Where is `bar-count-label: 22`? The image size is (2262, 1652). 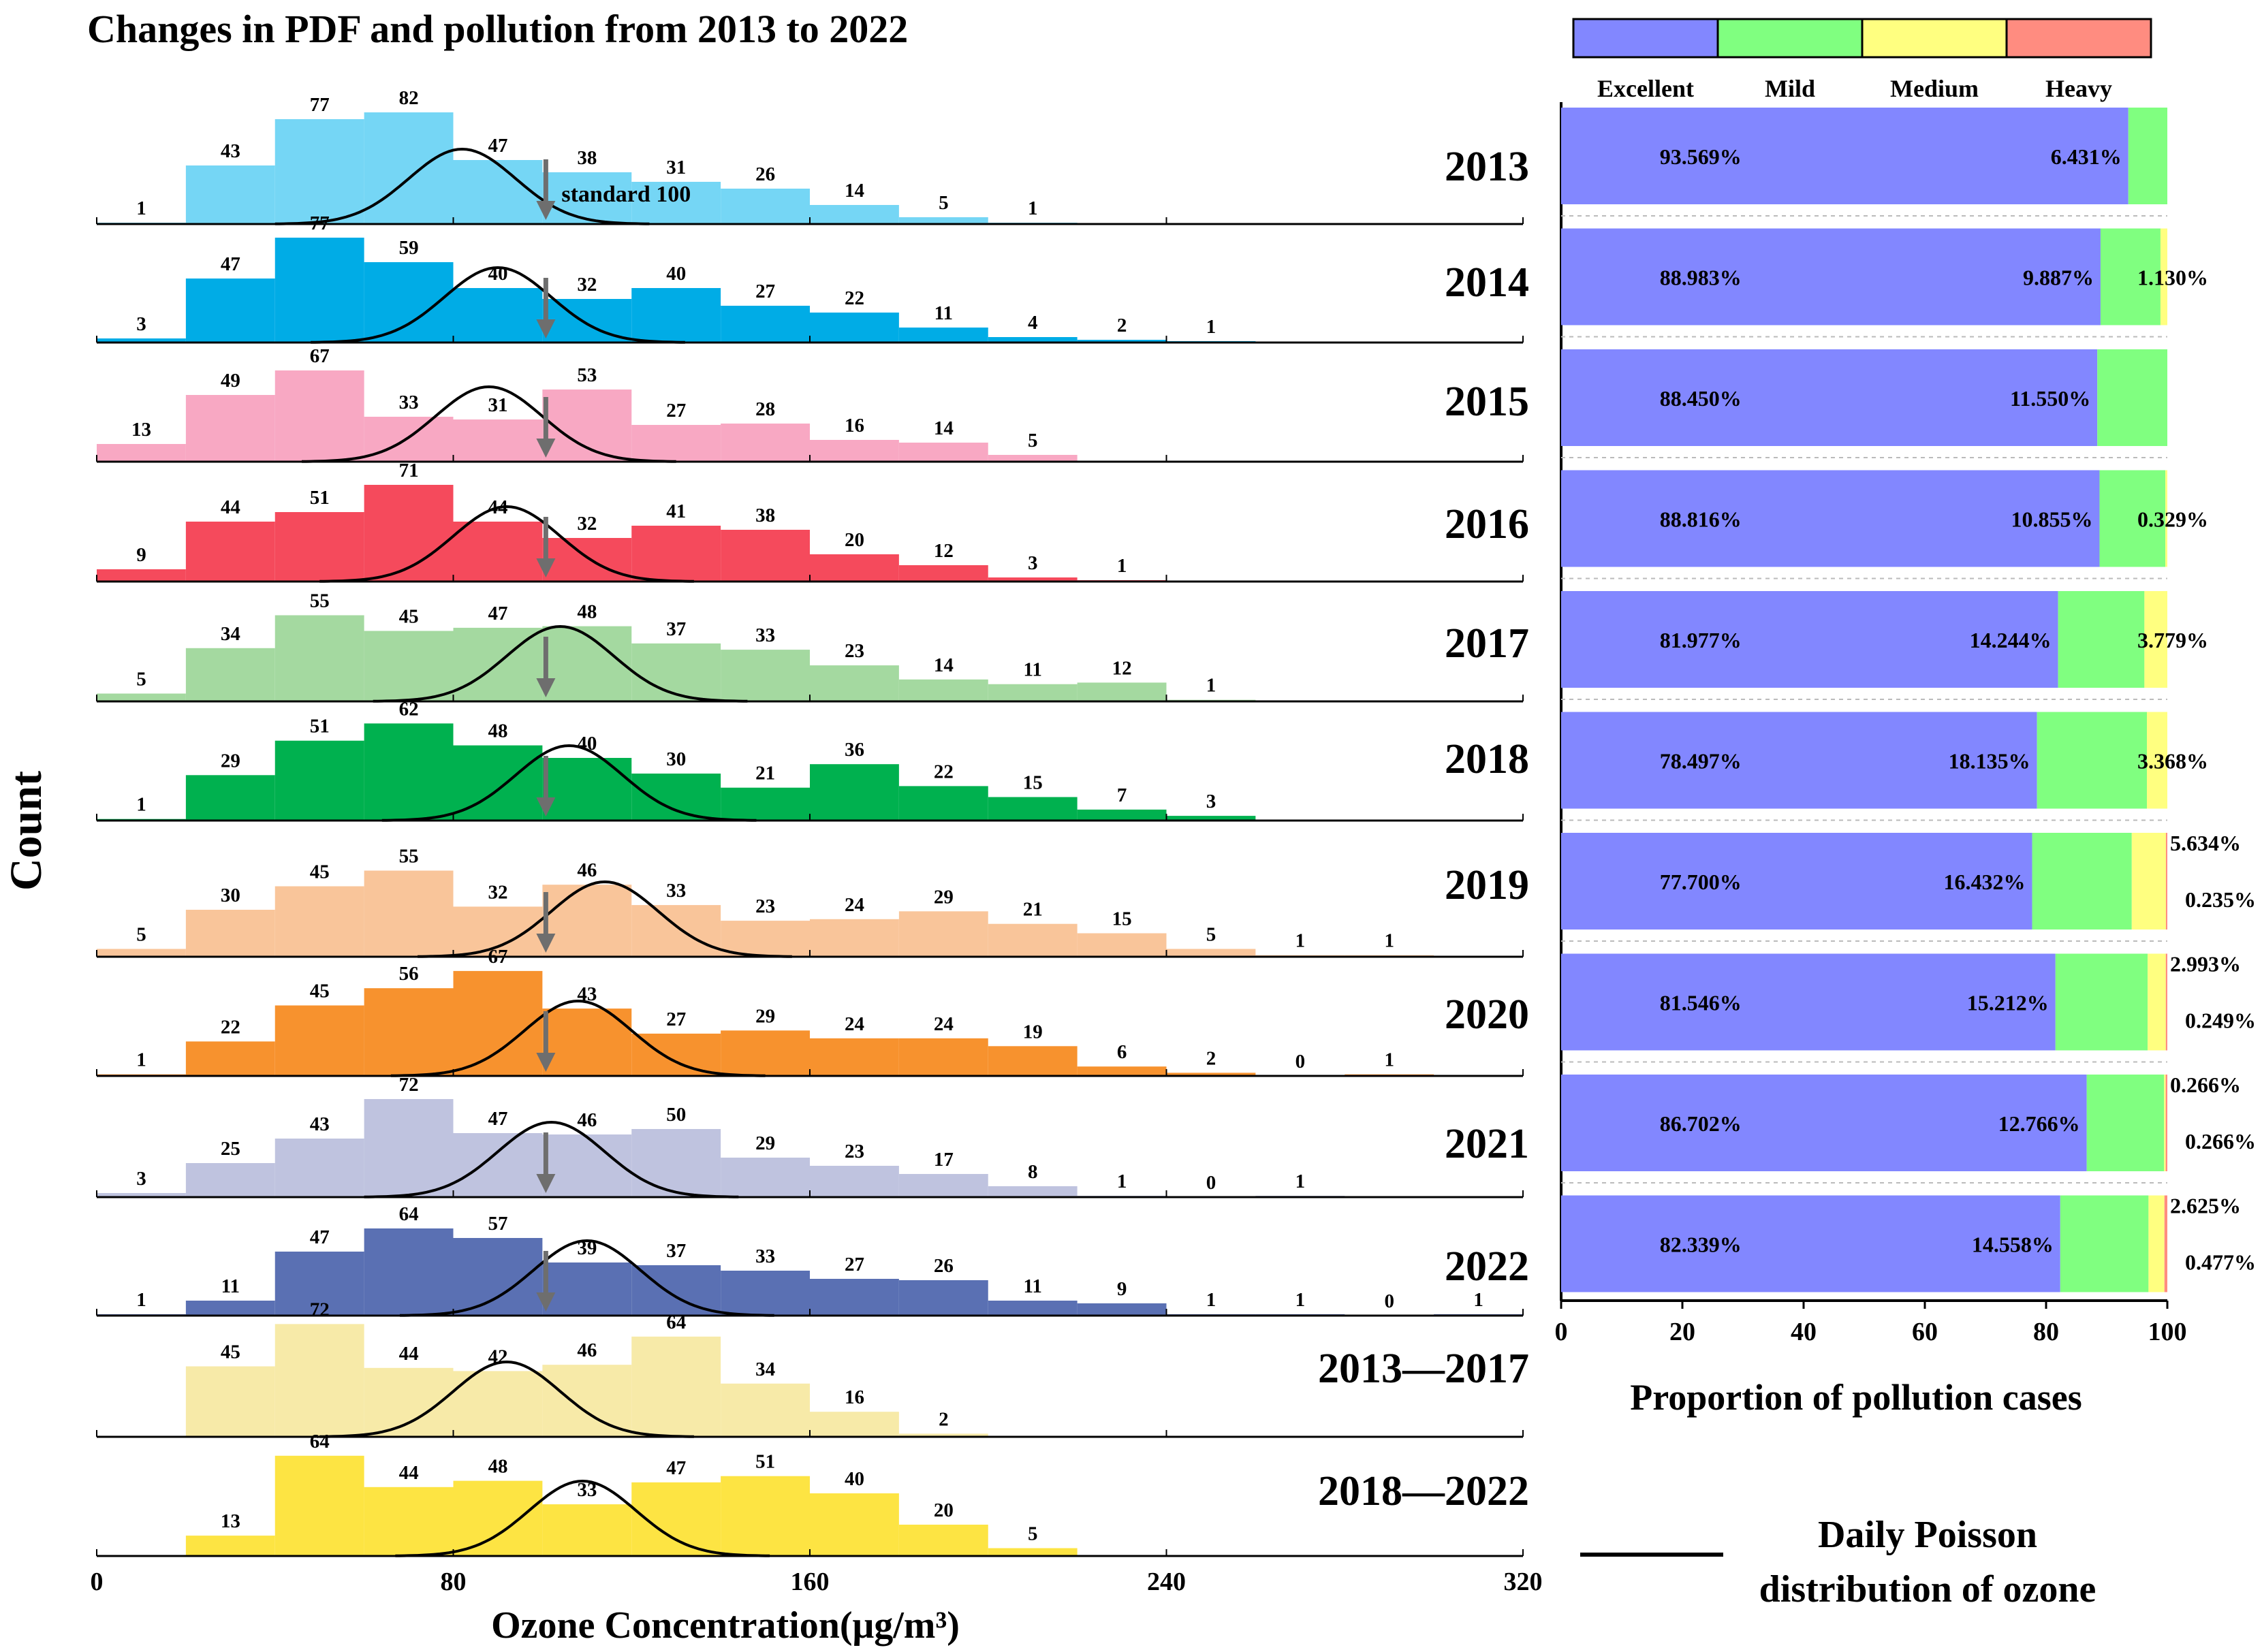 bar-count-label: 22 is located at coordinates (855, 298).